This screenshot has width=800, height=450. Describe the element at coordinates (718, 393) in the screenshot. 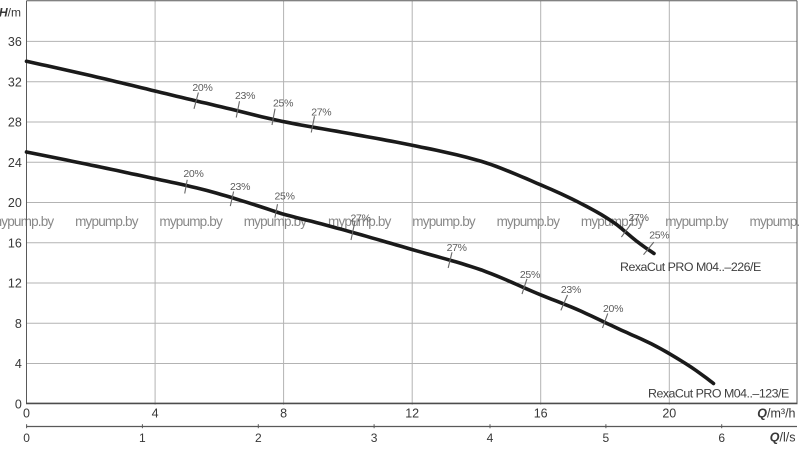

I see `svg-text: RexaCut PRO M04..–123/E` at that location.